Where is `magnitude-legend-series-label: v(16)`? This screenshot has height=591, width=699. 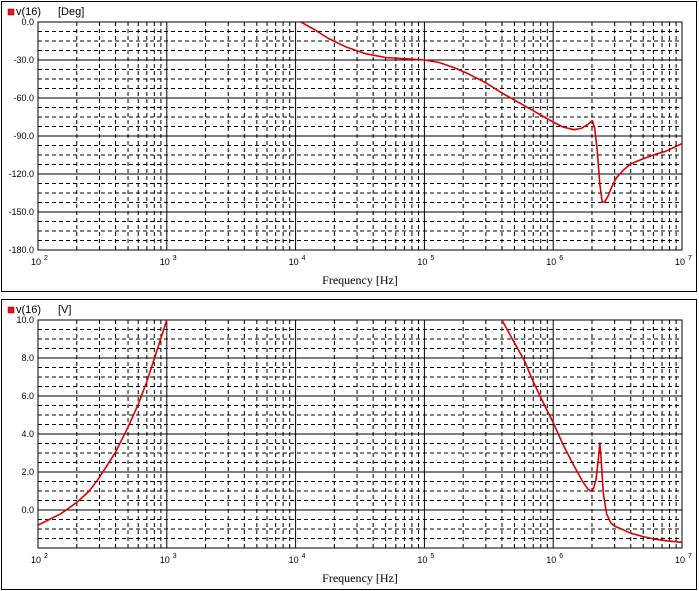 magnitude-legend-series-label: v(16) is located at coordinates (28, 310).